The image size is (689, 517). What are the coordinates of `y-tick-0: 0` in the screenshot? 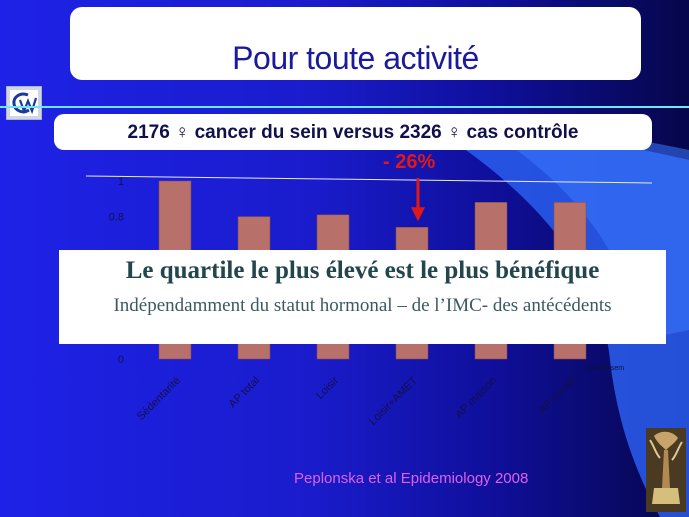 It's located at (121, 360).